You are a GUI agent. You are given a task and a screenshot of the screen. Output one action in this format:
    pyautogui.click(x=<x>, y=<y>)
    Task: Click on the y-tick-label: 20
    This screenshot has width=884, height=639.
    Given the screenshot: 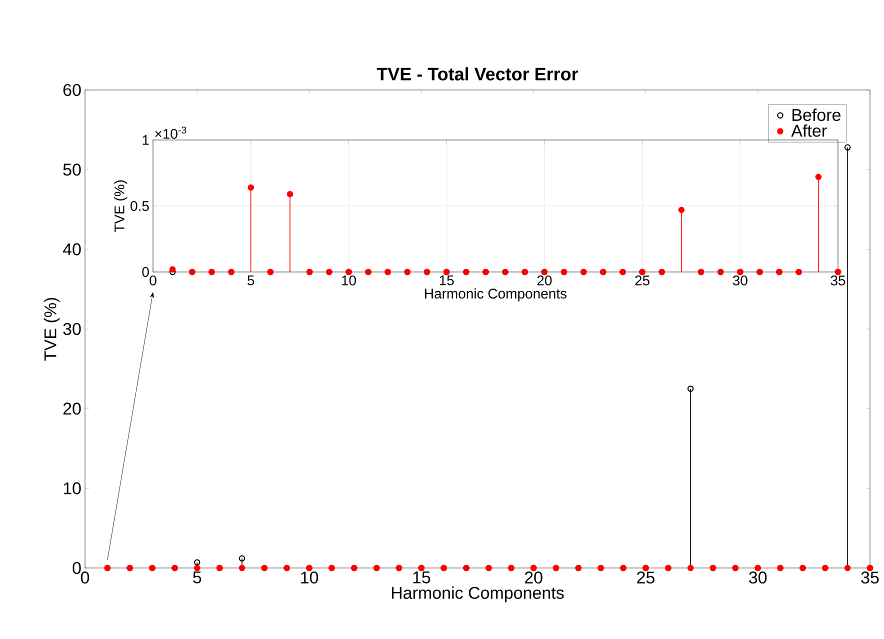 What is the action you would take?
    pyautogui.click(x=72, y=408)
    